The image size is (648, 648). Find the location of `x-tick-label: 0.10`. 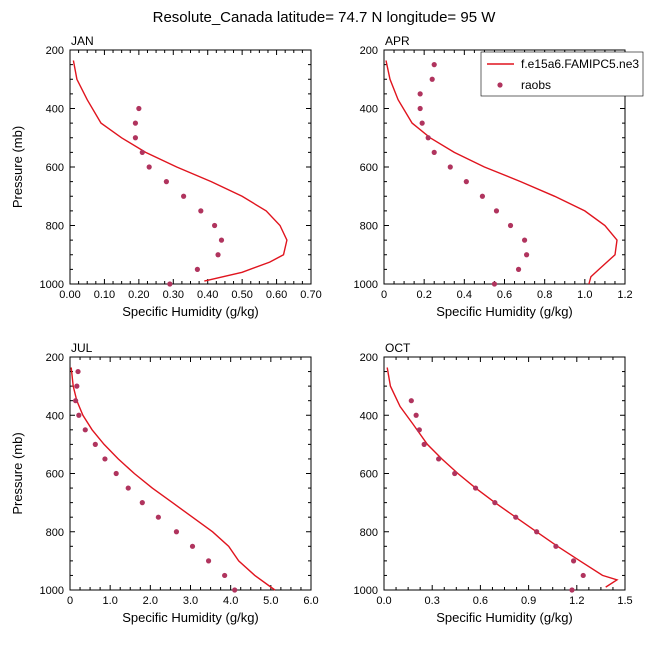

x-tick-label: 0.10 is located at coordinates (104, 295).